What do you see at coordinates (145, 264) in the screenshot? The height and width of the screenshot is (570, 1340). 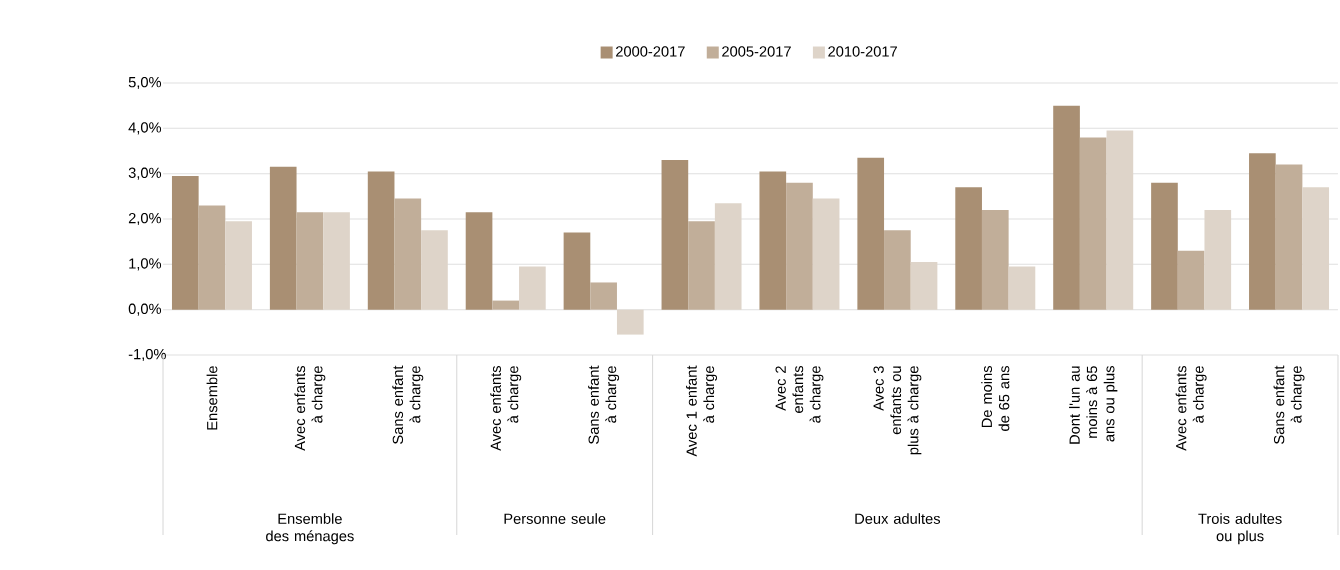 I see `y-tick-label: 1,0%` at bounding box center [145, 264].